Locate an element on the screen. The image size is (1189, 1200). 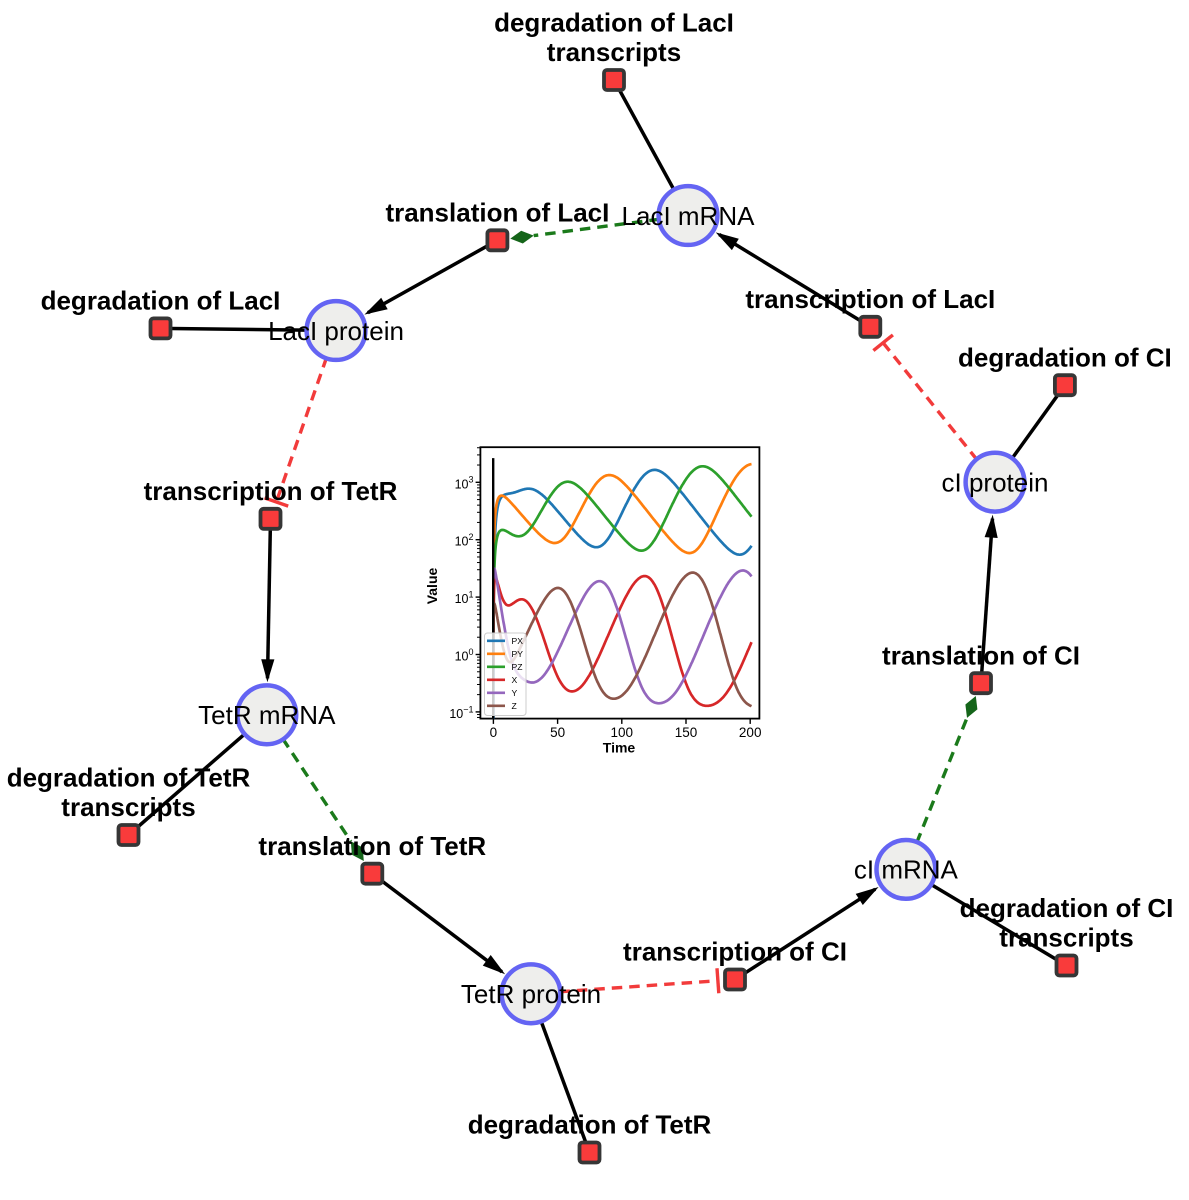
svg-text: Z is located at coordinates (514, 706).